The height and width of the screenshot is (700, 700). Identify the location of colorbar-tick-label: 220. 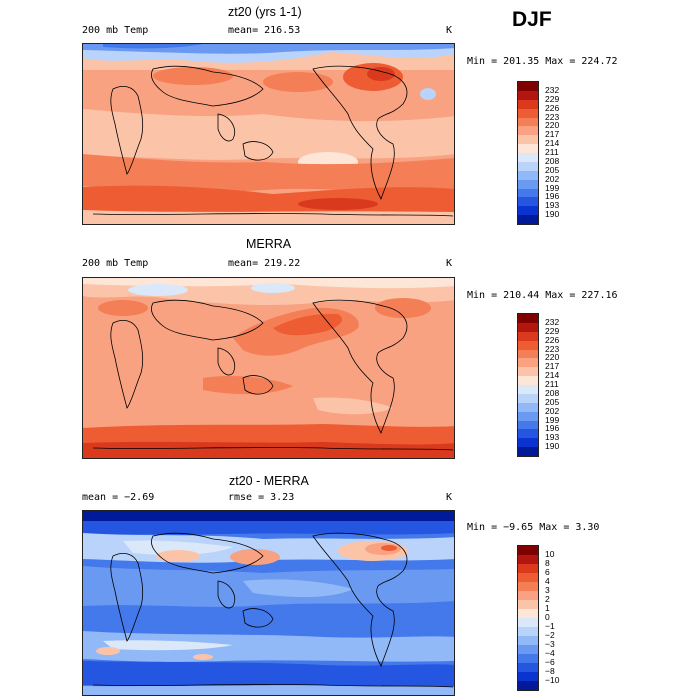
(552, 125).